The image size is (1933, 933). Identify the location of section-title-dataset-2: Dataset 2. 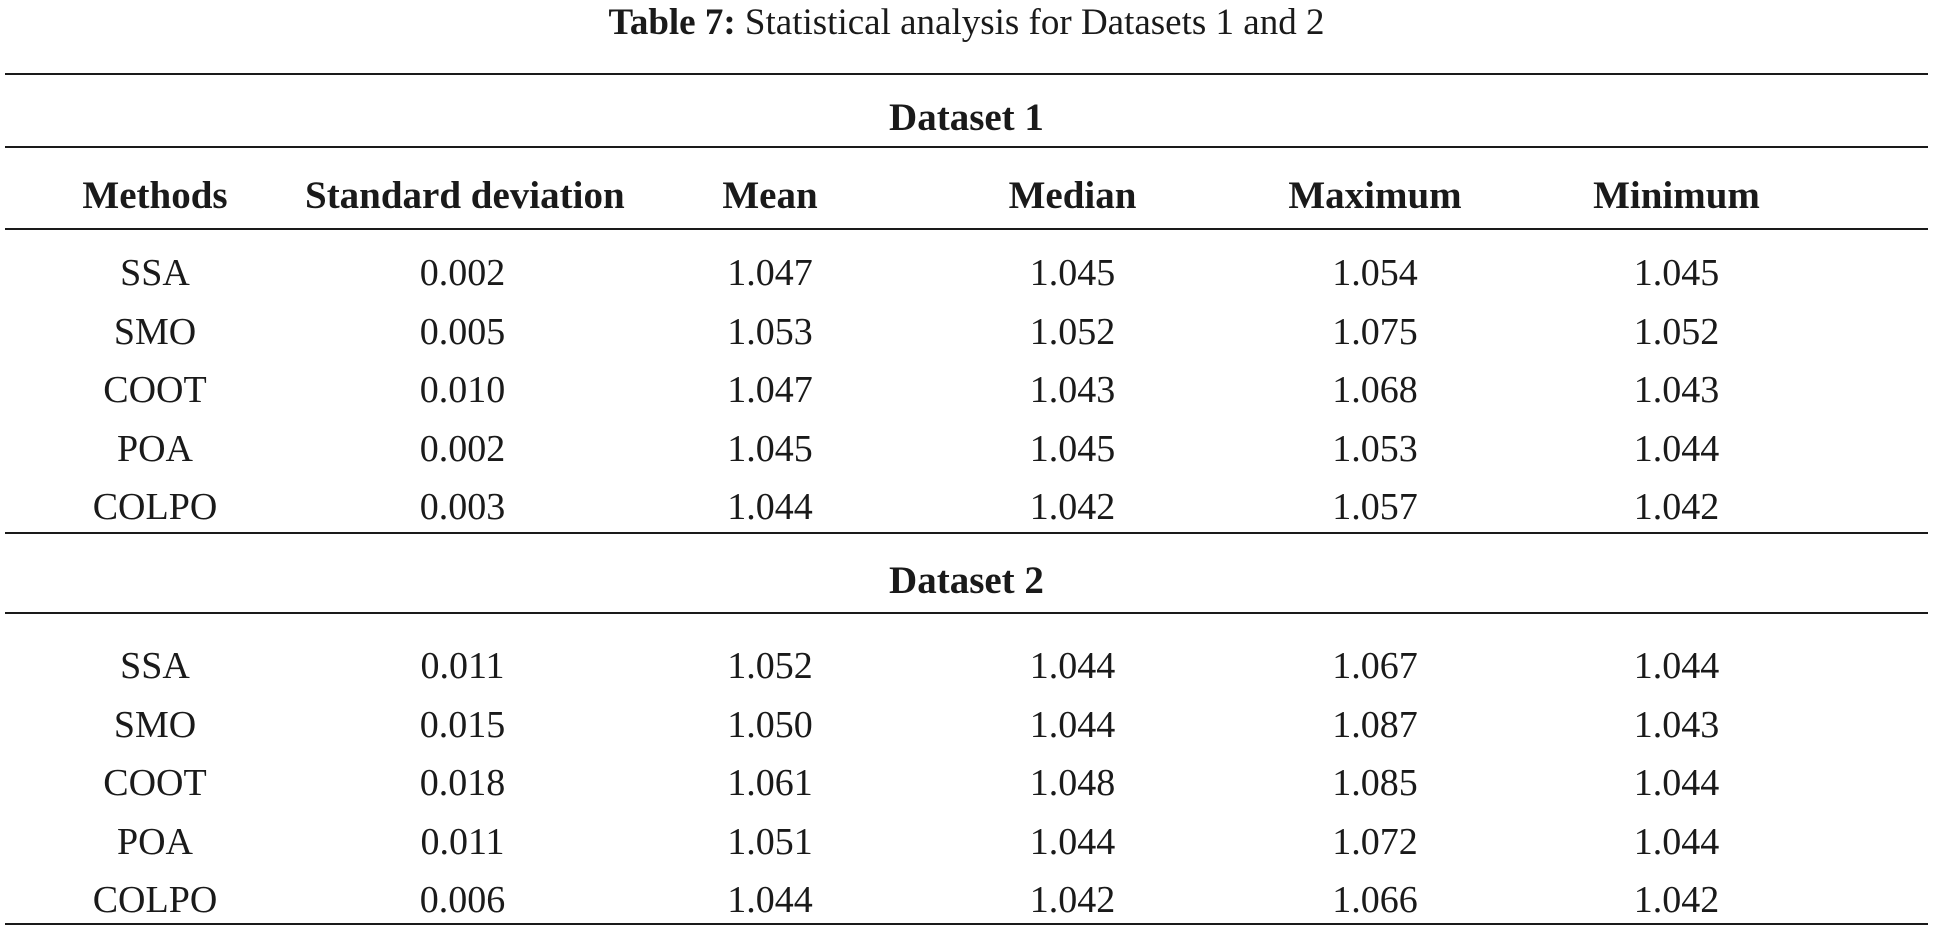
(966, 580).